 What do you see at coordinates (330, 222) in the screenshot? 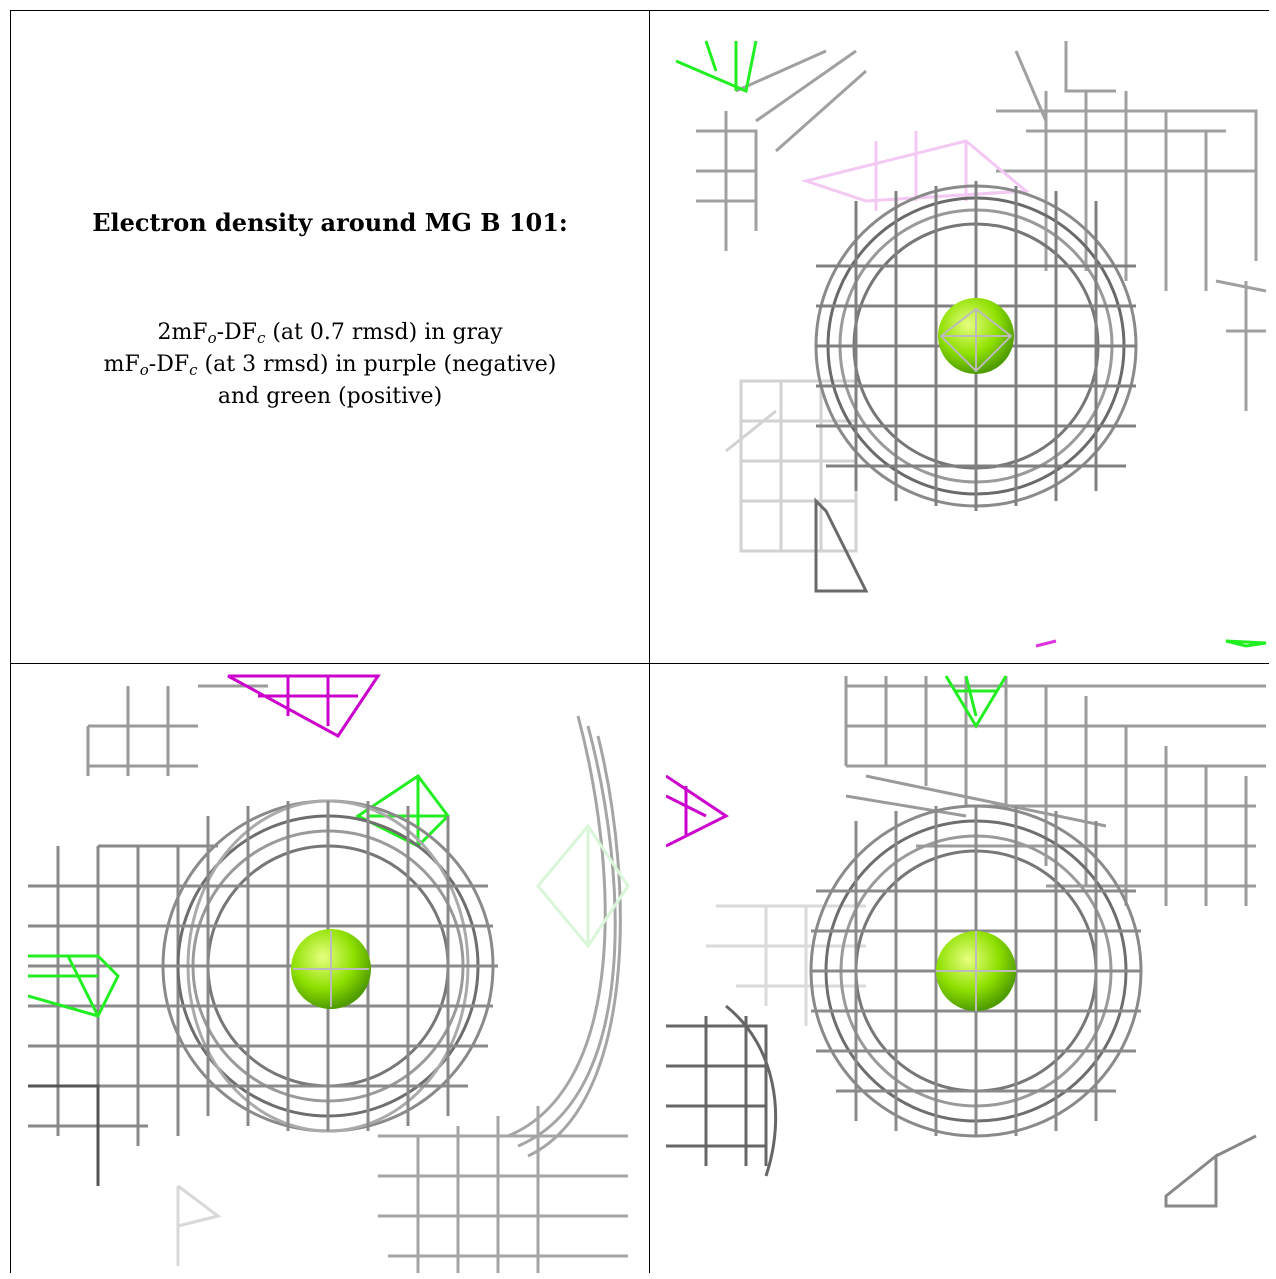
I see `legend-heading: Electron density around MG B 101:` at bounding box center [330, 222].